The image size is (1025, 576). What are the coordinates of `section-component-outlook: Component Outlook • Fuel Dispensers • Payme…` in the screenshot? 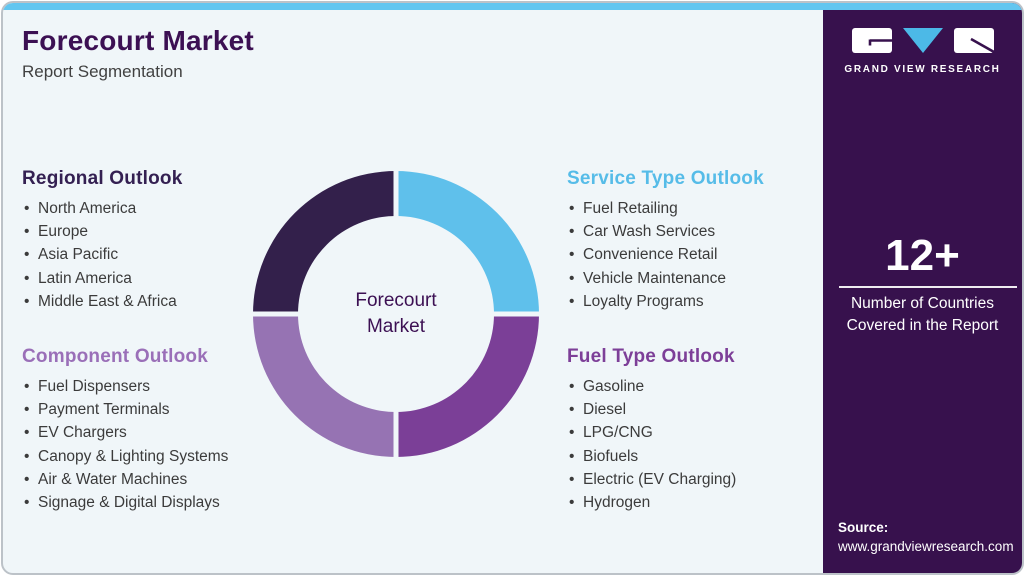 It's located at (172, 430).